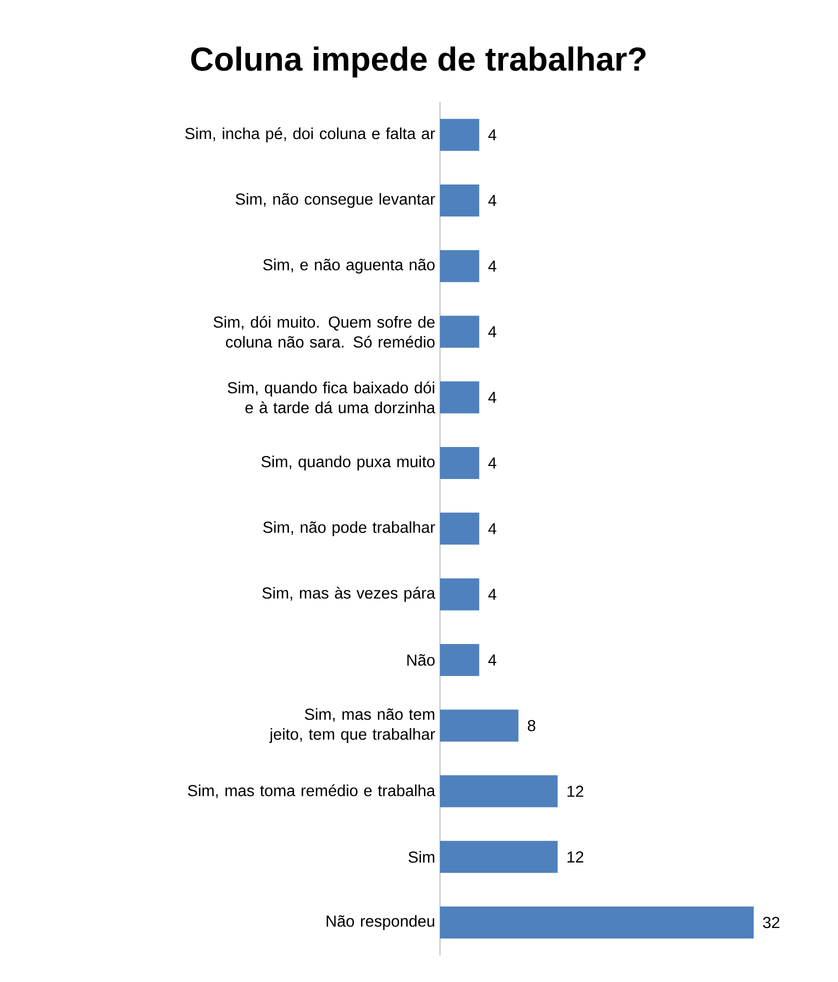 The width and height of the screenshot is (838, 982). What do you see at coordinates (332, 397) in the screenshot?
I see `y-tick-label: Sim, quando fica baixado dói e à tarde dá uma dorzinha` at bounding box center [332, 397].